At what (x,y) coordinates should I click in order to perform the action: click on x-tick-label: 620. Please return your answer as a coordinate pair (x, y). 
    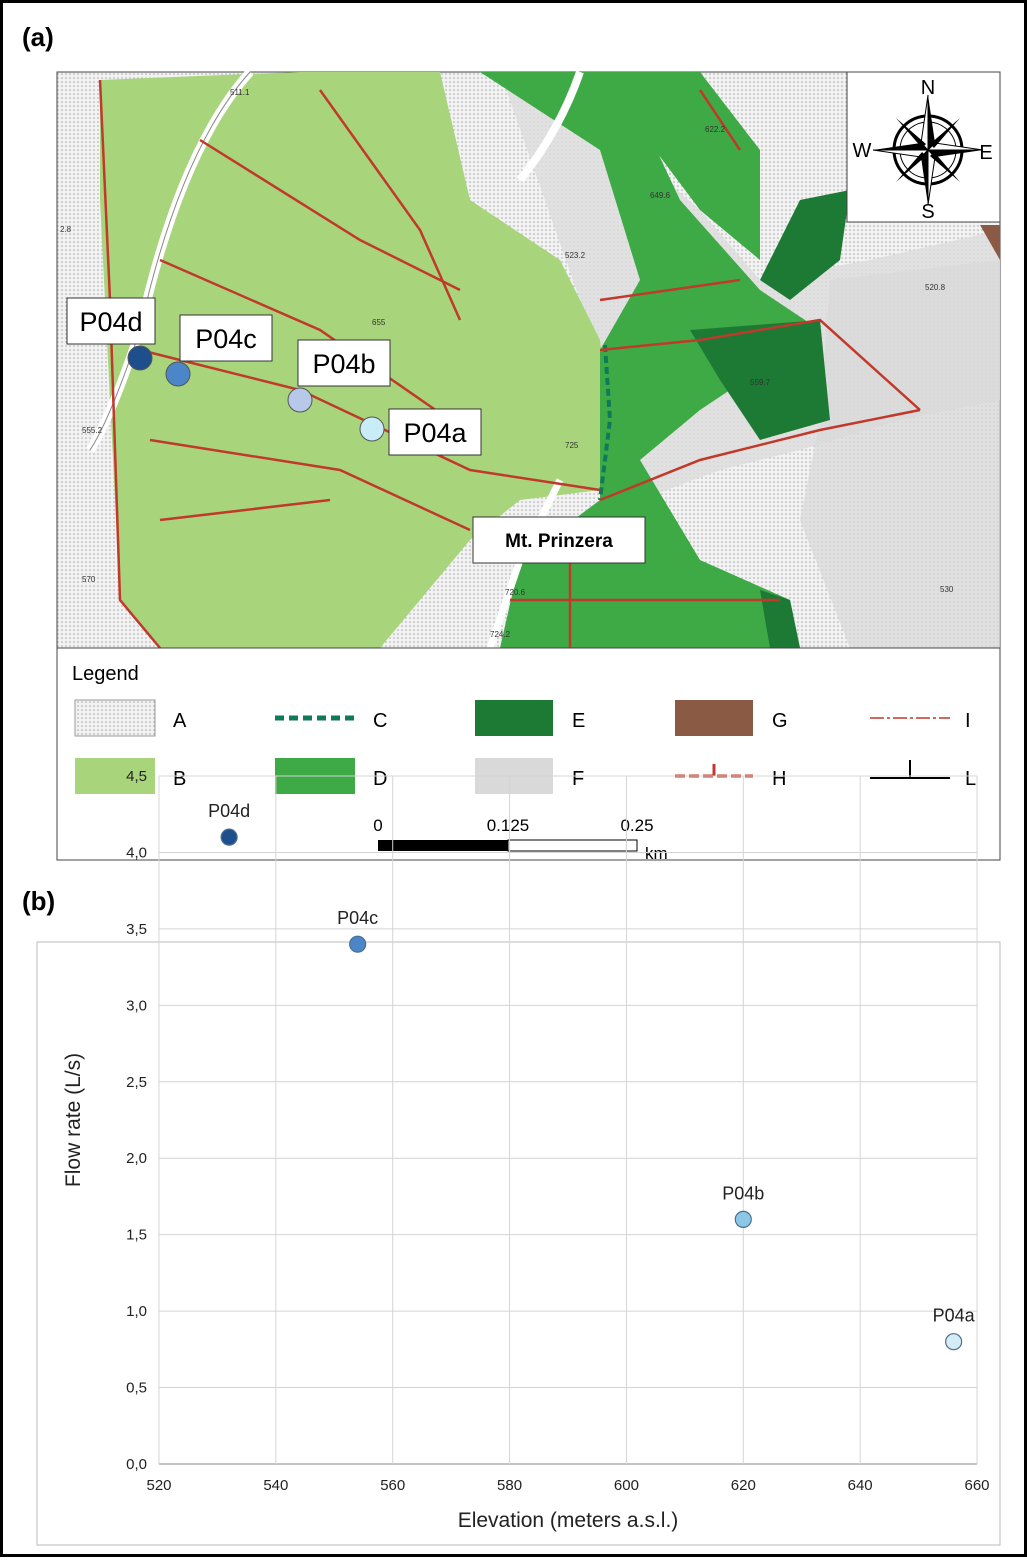
    Looking at the image, I should click on (743, 1485).